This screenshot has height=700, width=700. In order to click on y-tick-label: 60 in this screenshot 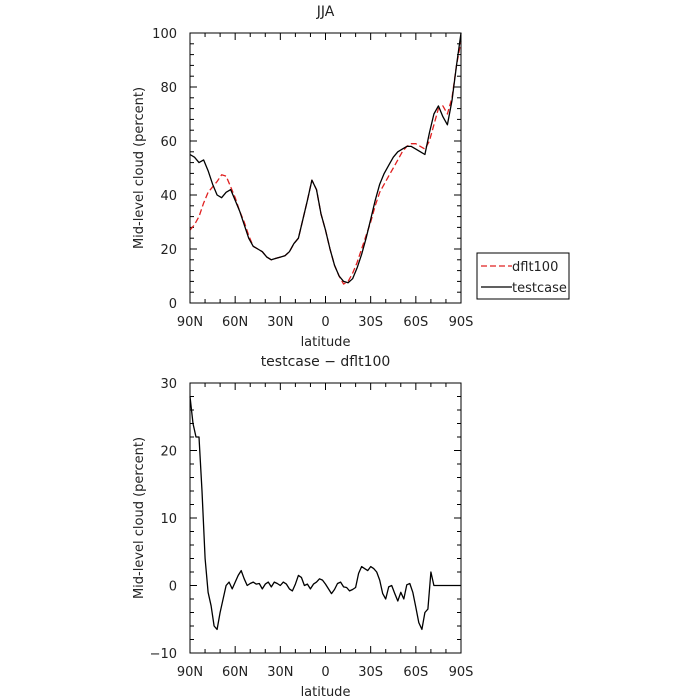, I will do `click(168, 142)`.